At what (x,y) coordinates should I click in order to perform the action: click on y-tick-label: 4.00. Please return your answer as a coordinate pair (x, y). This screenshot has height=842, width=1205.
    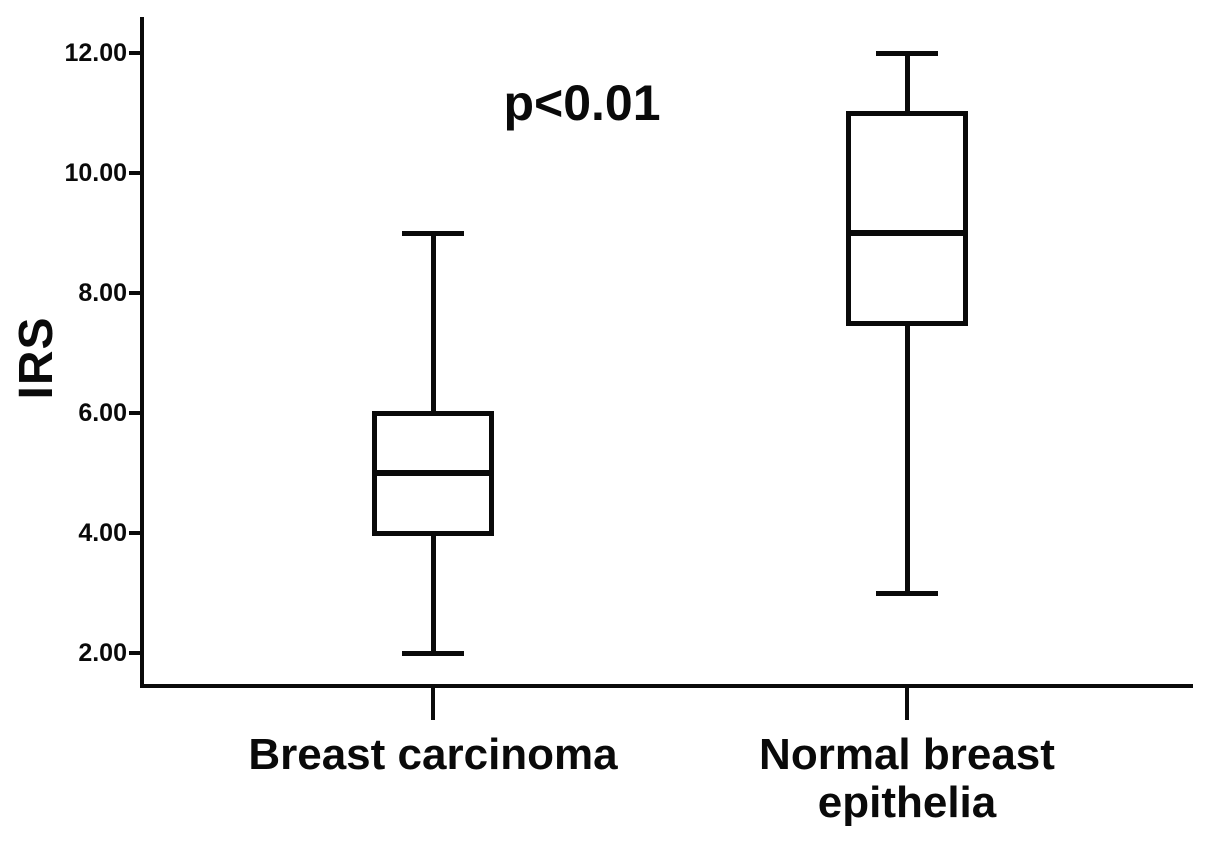
    Looking at the image, I should click on (102, 533).